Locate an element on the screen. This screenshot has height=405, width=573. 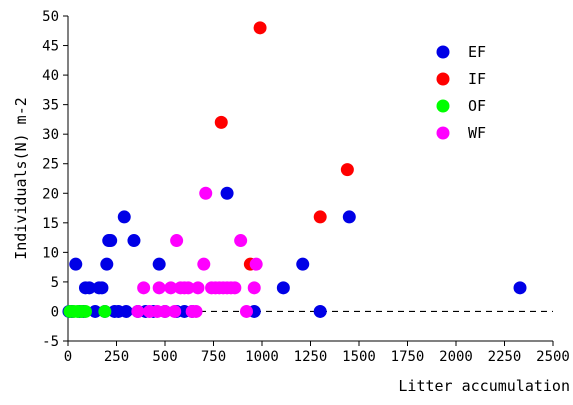
series-of is located at coordinates (87, 311).